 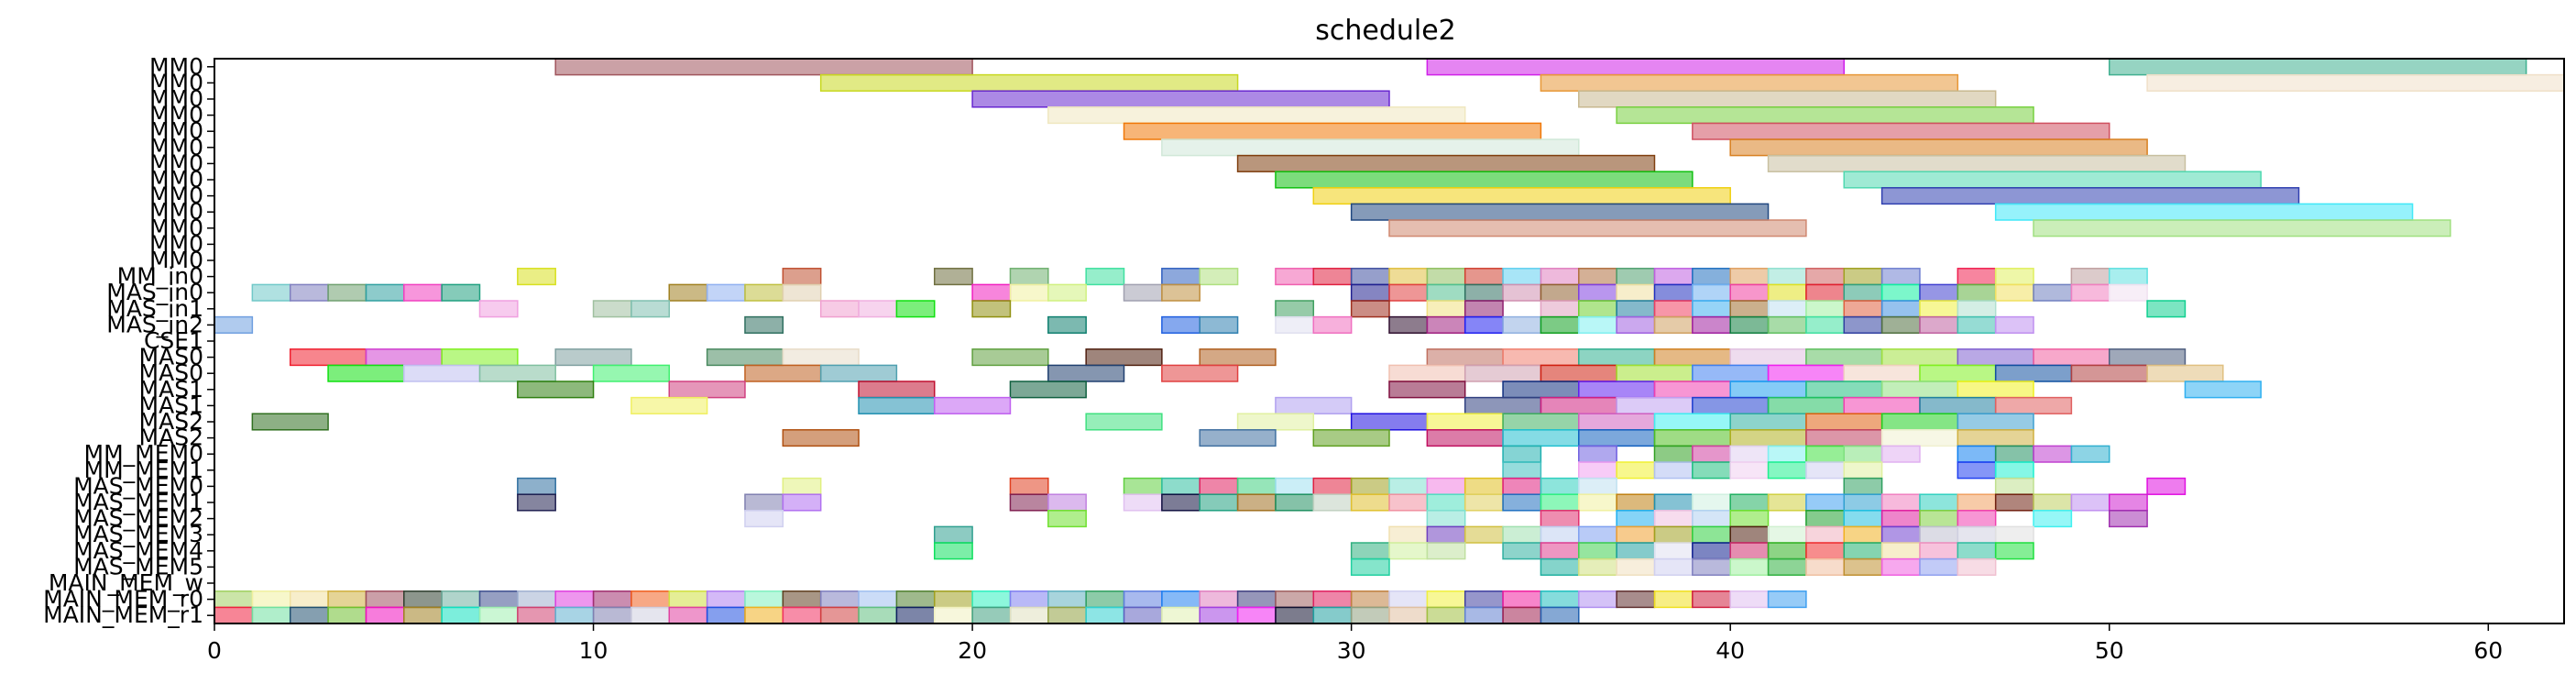 I want to click on y-tick-label-21: MAS1, so click(x=171, y=405).